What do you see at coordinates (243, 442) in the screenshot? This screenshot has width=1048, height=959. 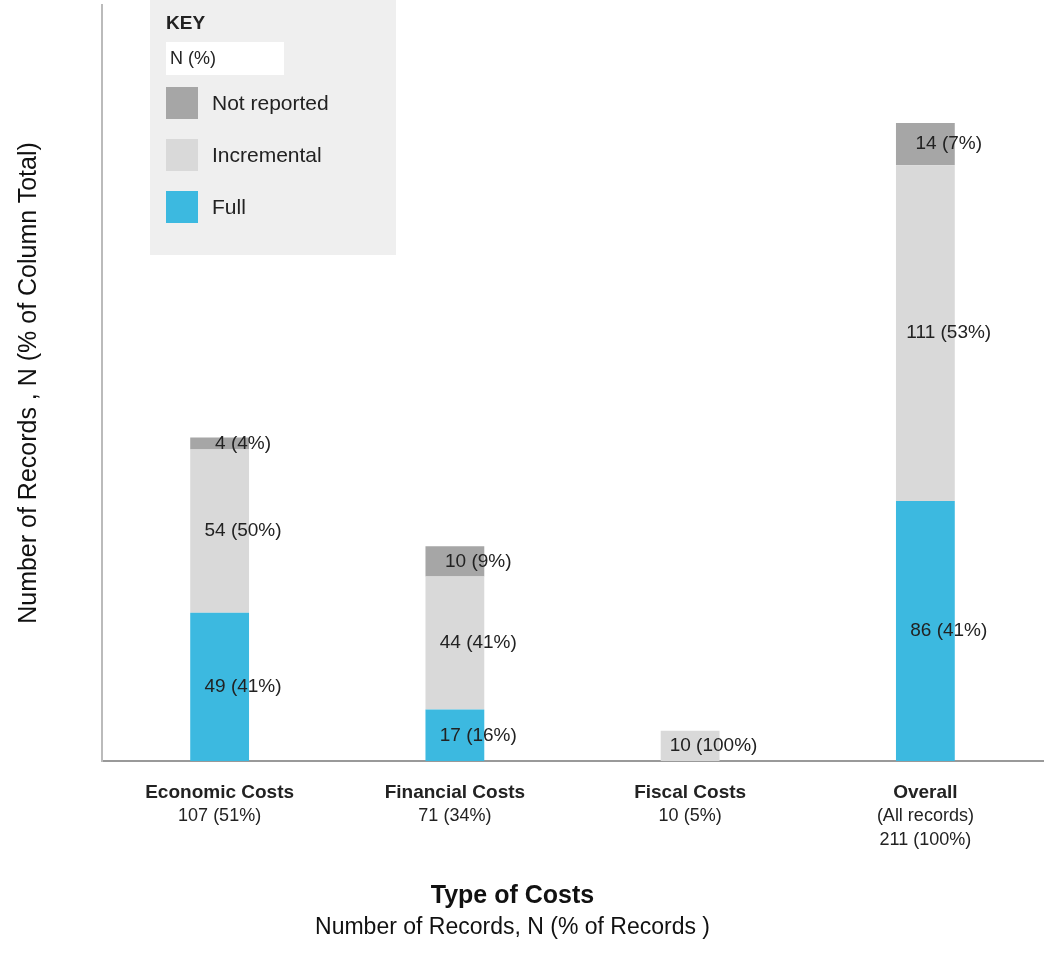 I see `data-label: 4 (4%)` at bounding box center [243, 442].